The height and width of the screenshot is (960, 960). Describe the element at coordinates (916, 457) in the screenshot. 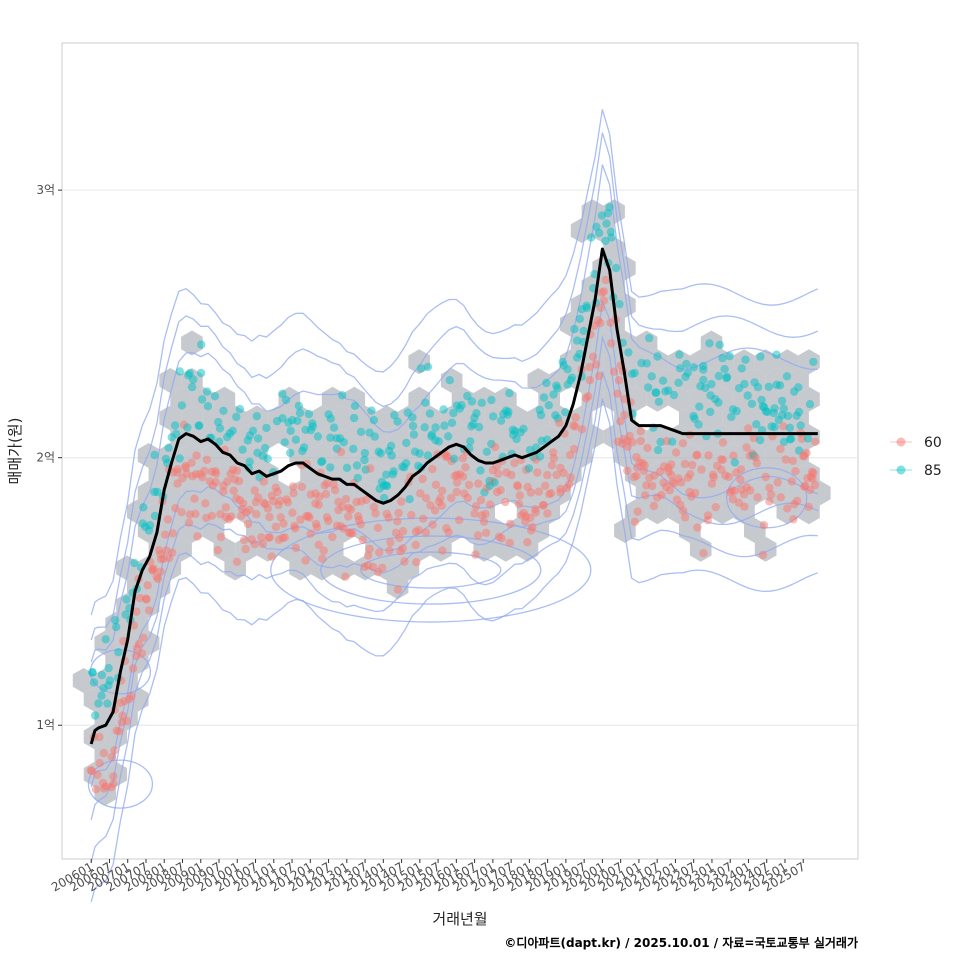

I see `legend: 60 85` at that location.